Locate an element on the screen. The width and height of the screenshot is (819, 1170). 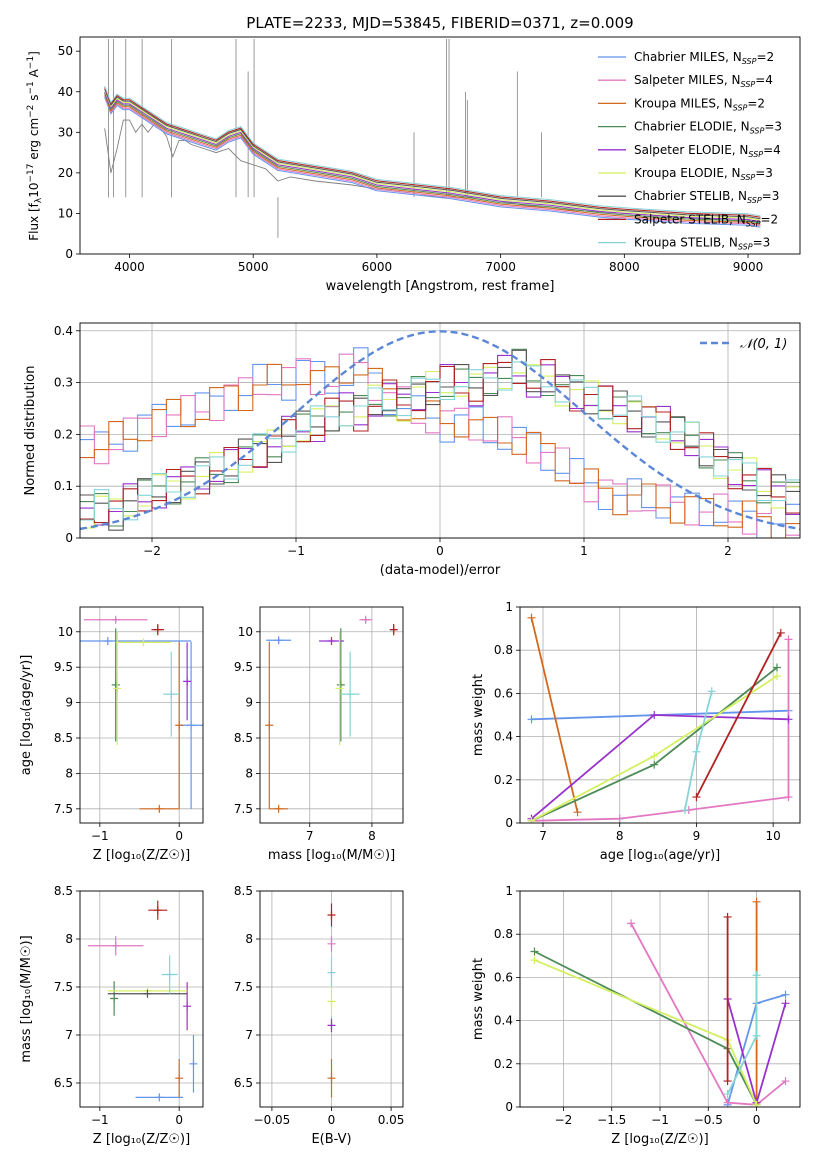
y-tick-label: 0.3 is located at coordinates (63, 383).